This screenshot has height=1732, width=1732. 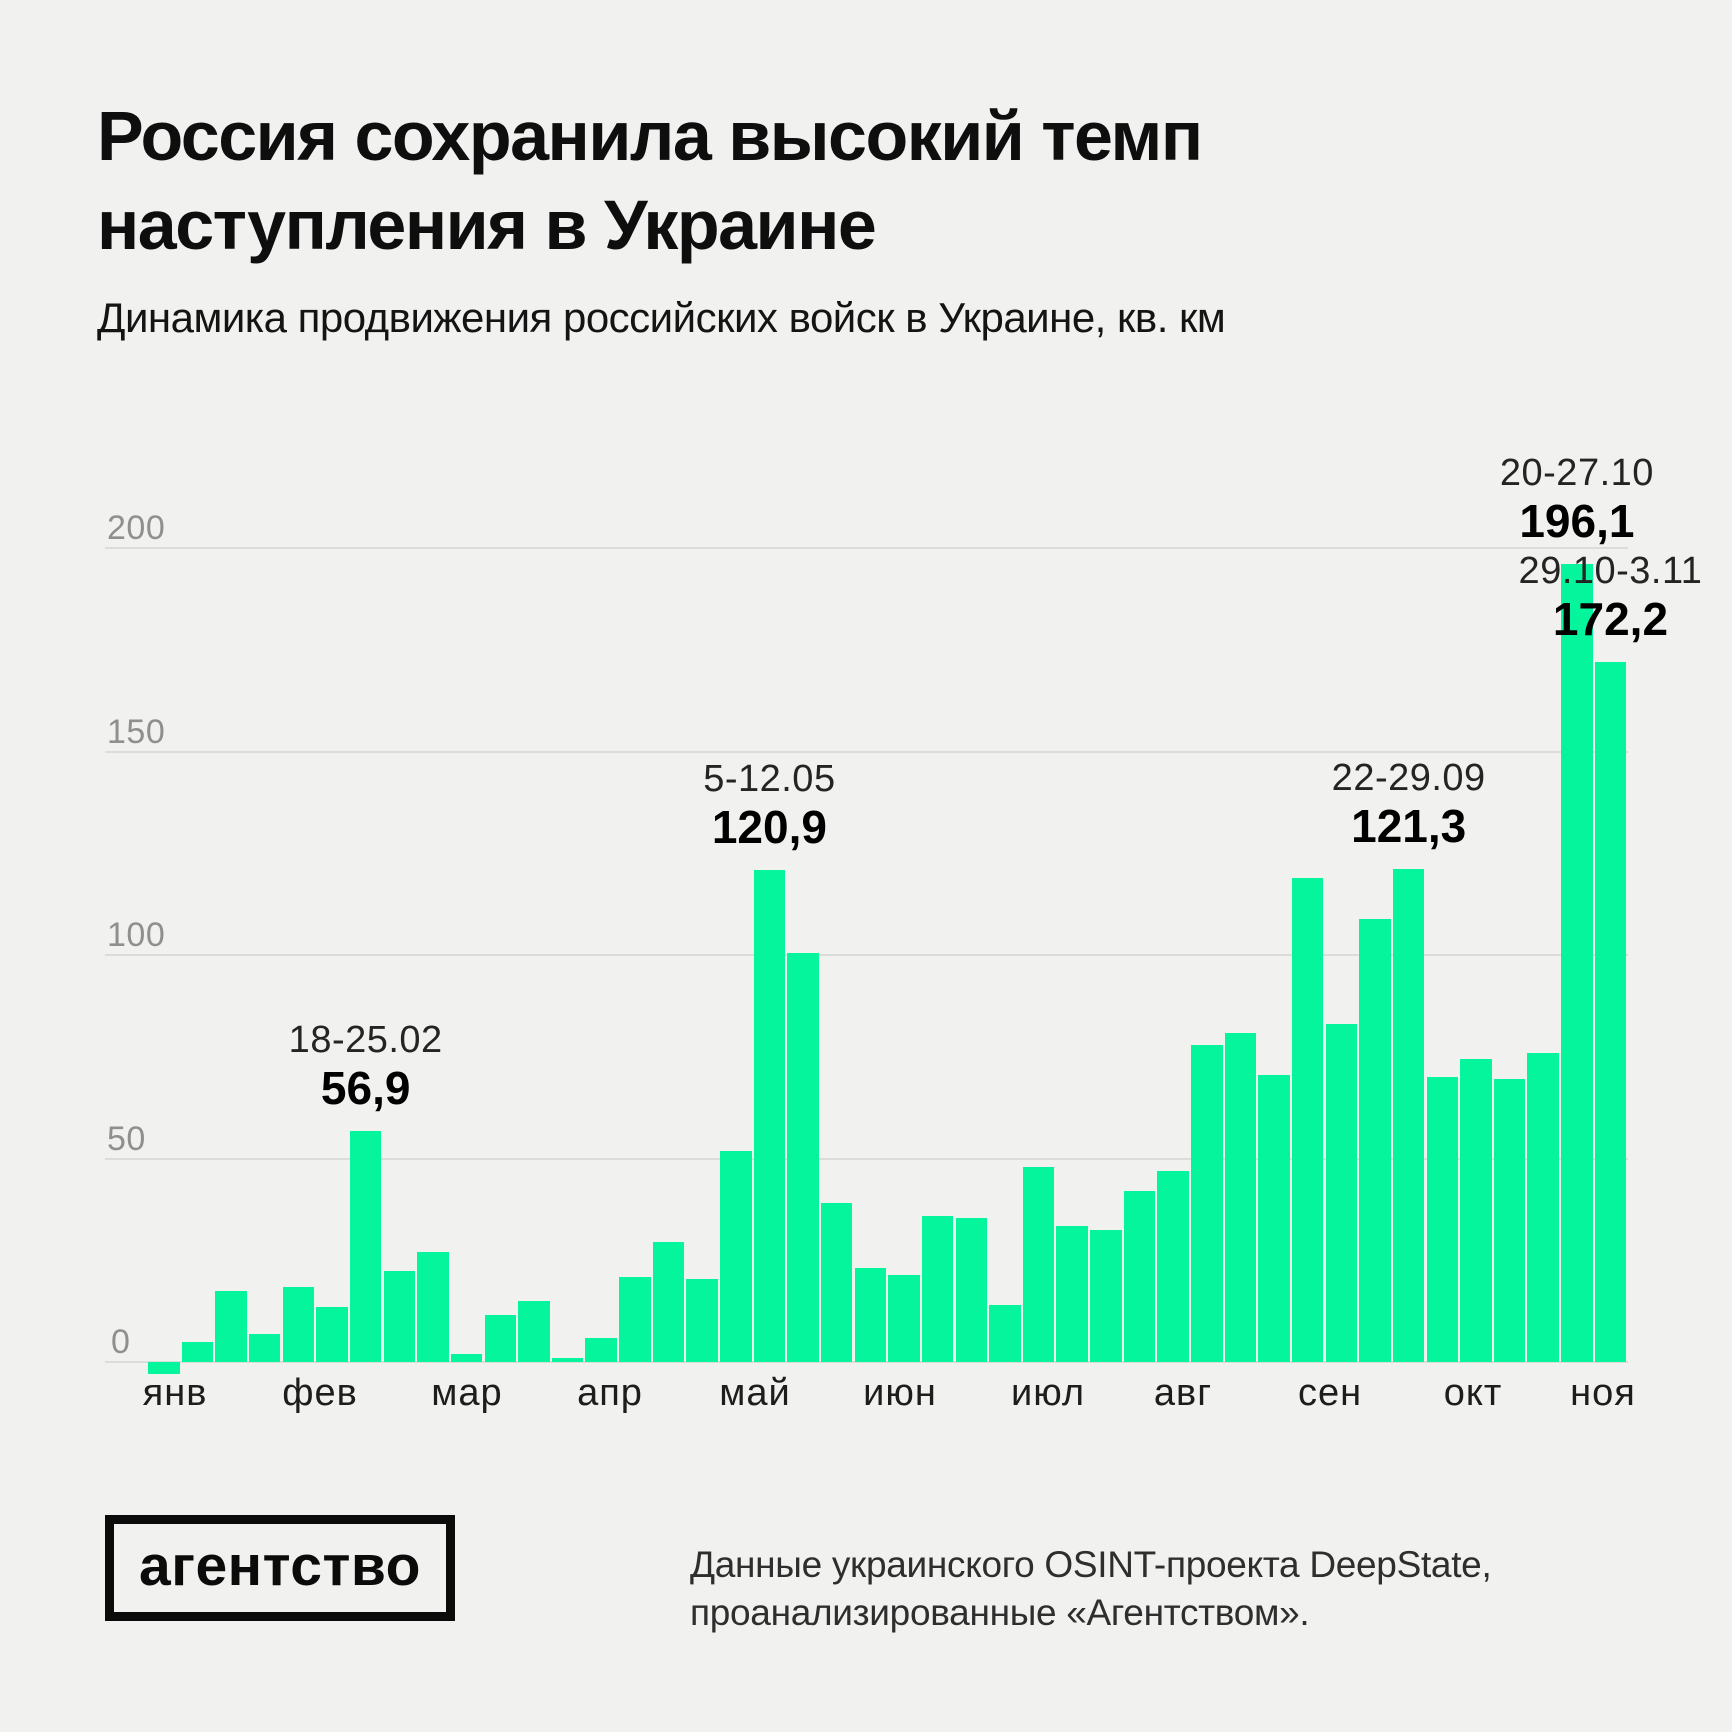 What do you see at coordinates (136, 528) in the screenshot?
I see `y-axis-label: 200` at bounding box center [136, 528].